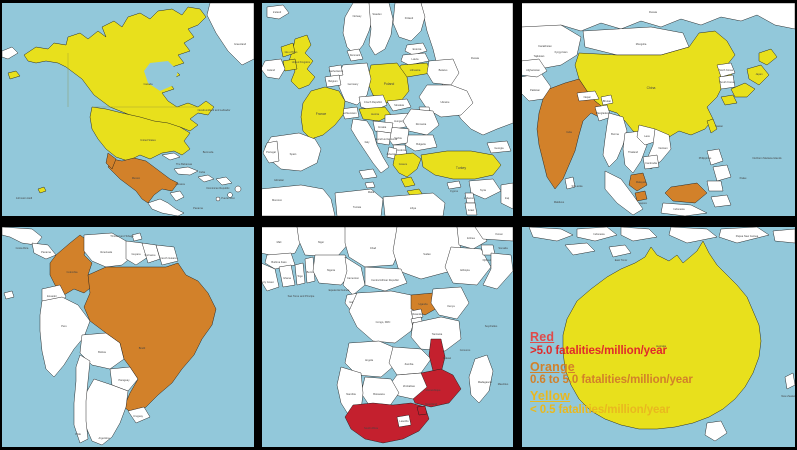 The height and width of the screenshot is (450, 797). What do you see at coordinates (353, 278) in the screenshot?
I see `label-cameroon: Cameroon` at bounding box center [353, 278].